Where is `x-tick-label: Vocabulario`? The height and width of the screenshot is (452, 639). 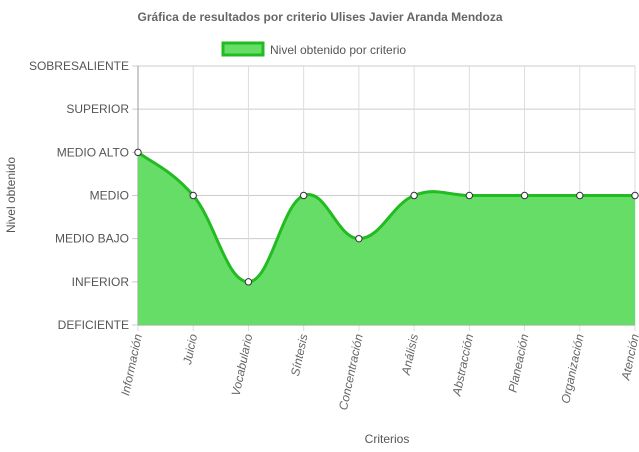
x-tick-label: Vocabulario is located at coordinates (242, 364).